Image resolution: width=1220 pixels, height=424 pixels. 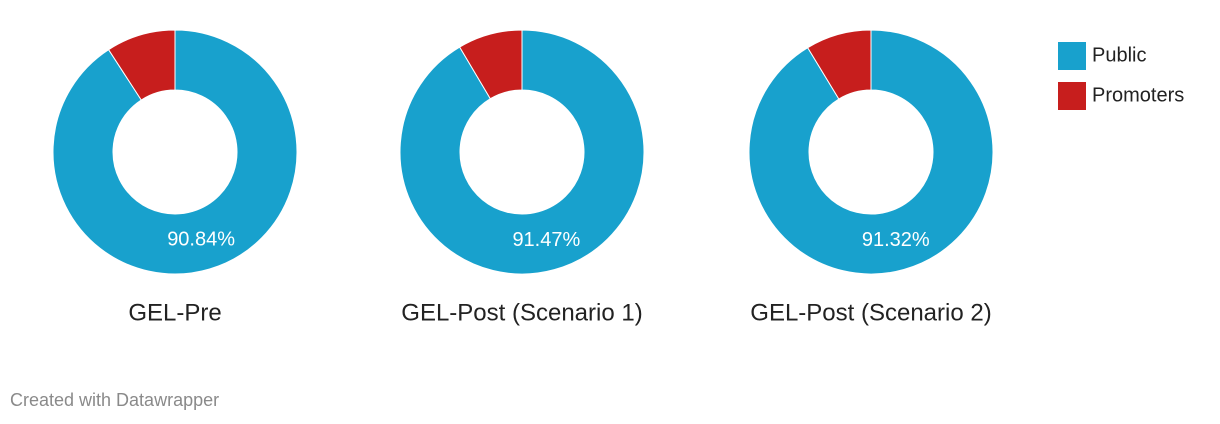 What do you see at coordinates (174, 312) in the screenshot?
I see `donut-title: GEL-Pre` at bounding box center [174, 312].